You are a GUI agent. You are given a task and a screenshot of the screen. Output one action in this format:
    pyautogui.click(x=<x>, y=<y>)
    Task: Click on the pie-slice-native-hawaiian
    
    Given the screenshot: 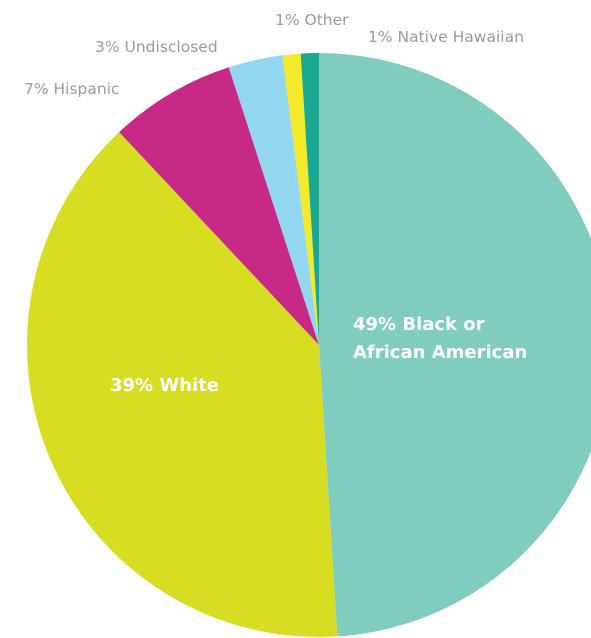 What is the action you would take?
    pyautogui.click(x=309, y=199)
    